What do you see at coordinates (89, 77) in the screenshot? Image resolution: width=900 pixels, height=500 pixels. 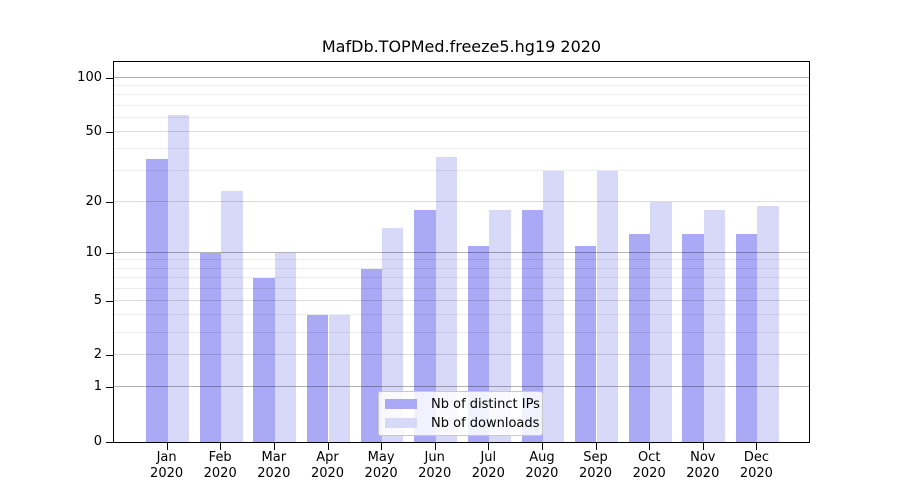 I see `y-tick-label-100: 100` at bounding box center [89, 77].